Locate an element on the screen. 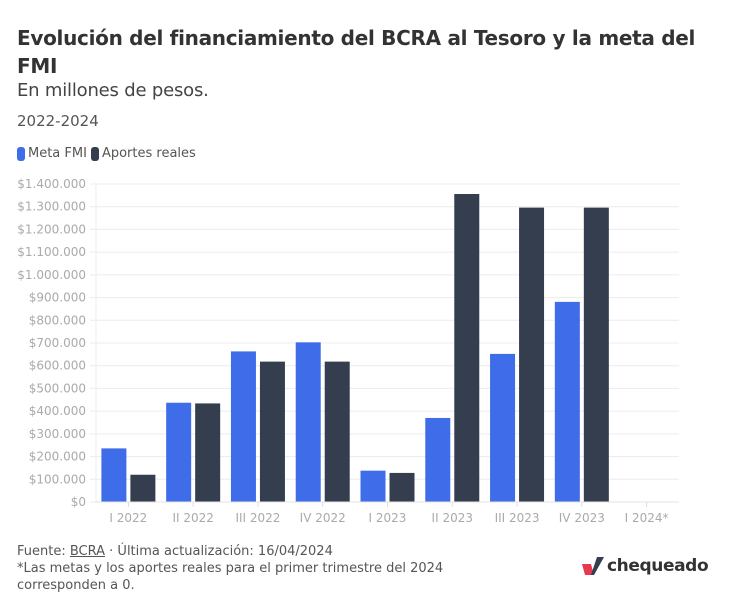 The height and width of the screenshot is (603, 729). legend-item-meta: Meta FMI is located at coordinates (52, 153).